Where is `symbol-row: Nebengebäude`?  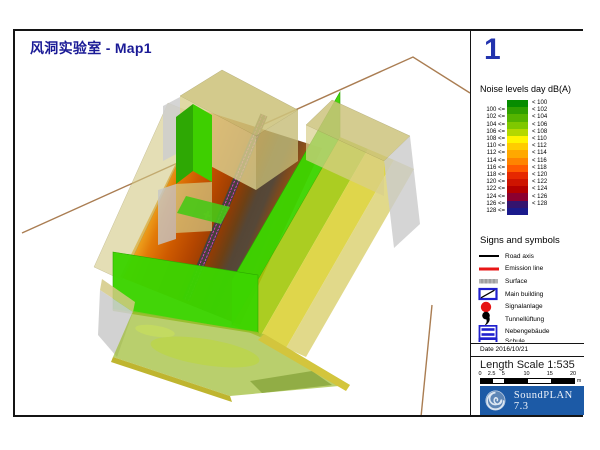 symbol-row: Nebengebäude is located at coordinates (528, 331).